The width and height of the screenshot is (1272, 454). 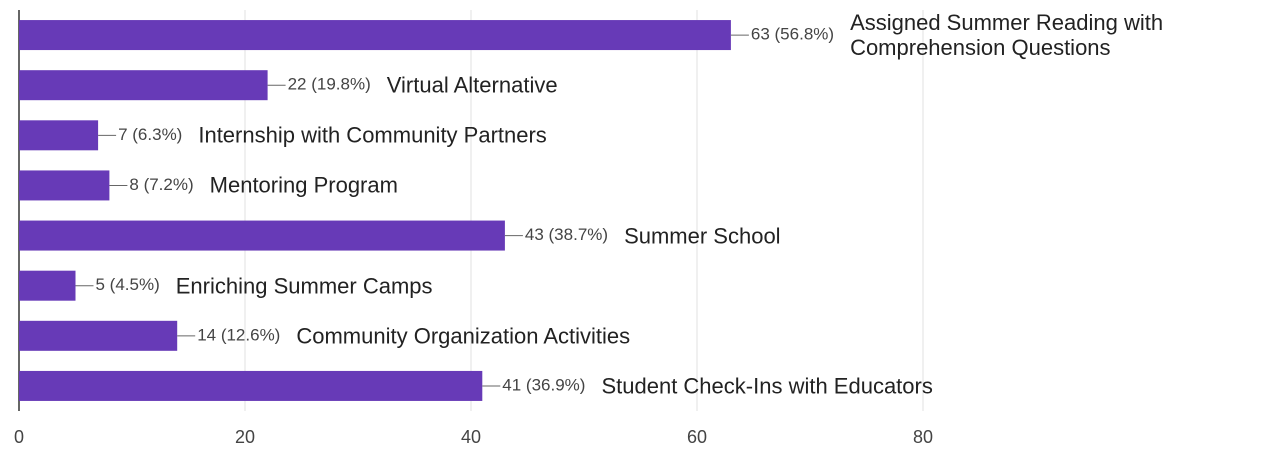 I want to click on value-label: 63 (56.8%), so click(x=792, y=34).